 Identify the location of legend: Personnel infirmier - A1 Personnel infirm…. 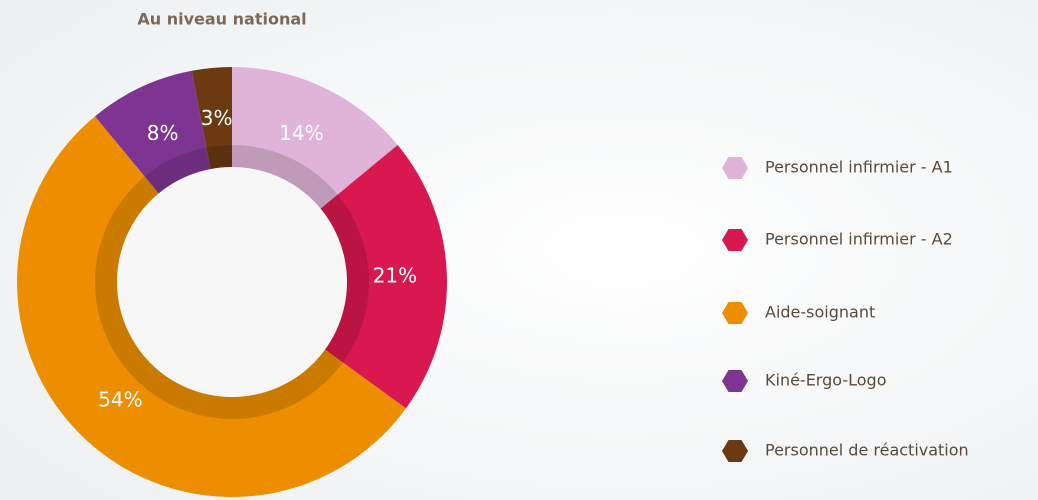
(845, 309).